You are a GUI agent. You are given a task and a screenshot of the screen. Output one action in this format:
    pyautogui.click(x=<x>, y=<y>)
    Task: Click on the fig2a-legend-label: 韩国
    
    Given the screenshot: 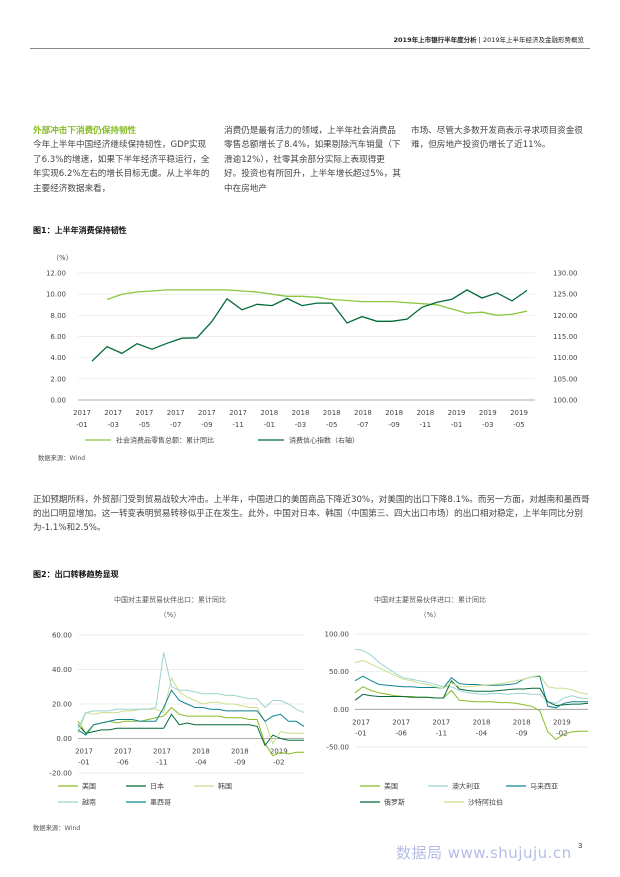 What is the action you would take?
    pyautogui.click(x=225, y=786)
    